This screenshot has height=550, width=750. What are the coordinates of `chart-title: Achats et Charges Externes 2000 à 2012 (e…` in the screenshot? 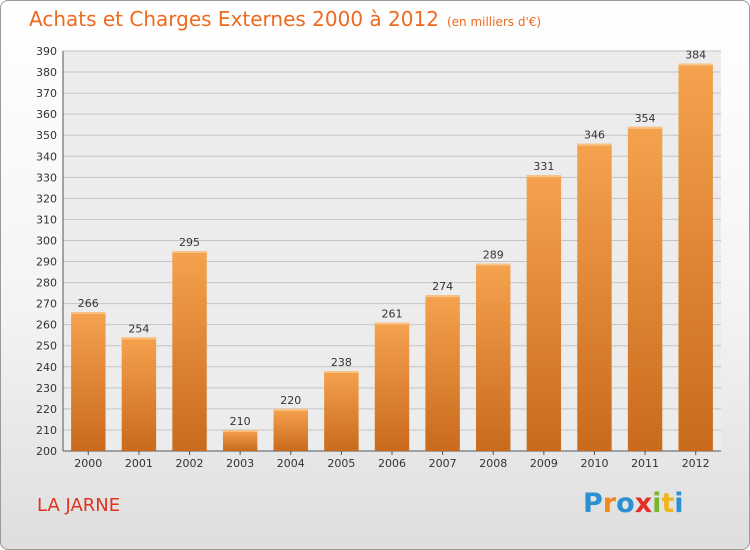 It's located at (285, 19).